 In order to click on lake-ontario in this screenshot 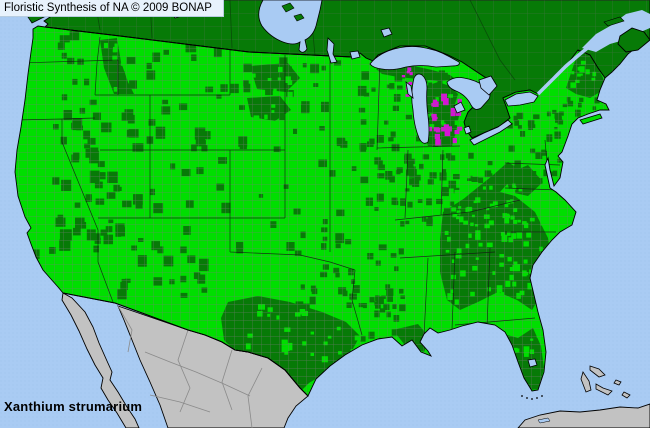, I will do `click(521, 99)`.